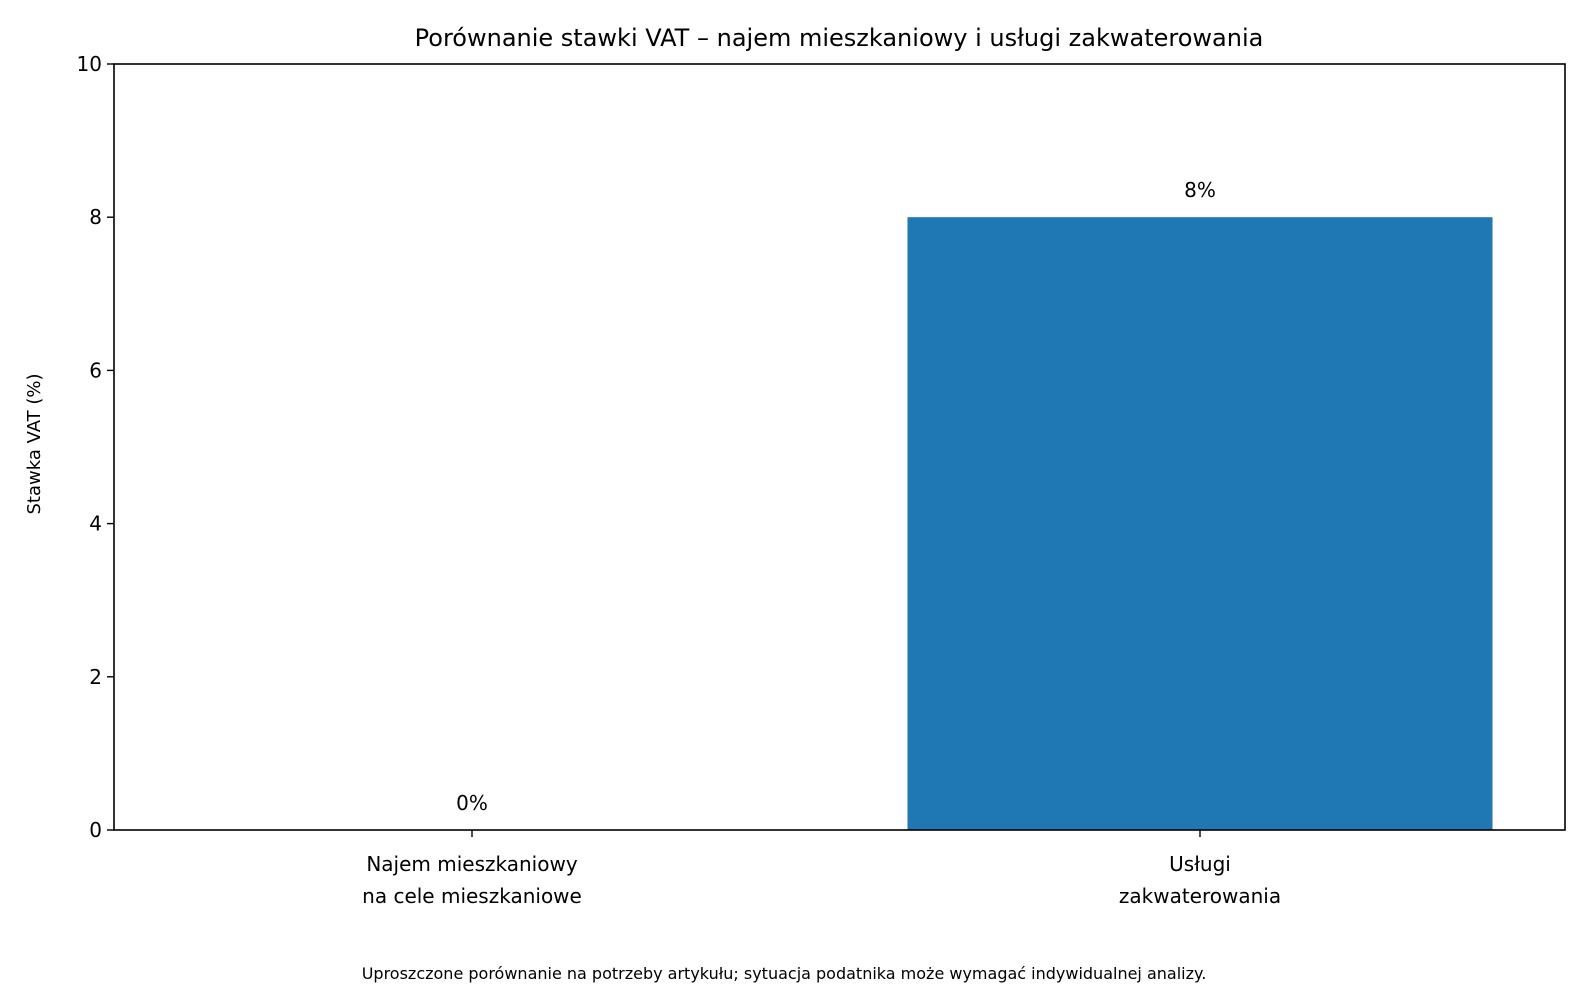  Describe the element at coordinates (89, 64) in the screenshot. I see `y-tick-label: 10` at that location.